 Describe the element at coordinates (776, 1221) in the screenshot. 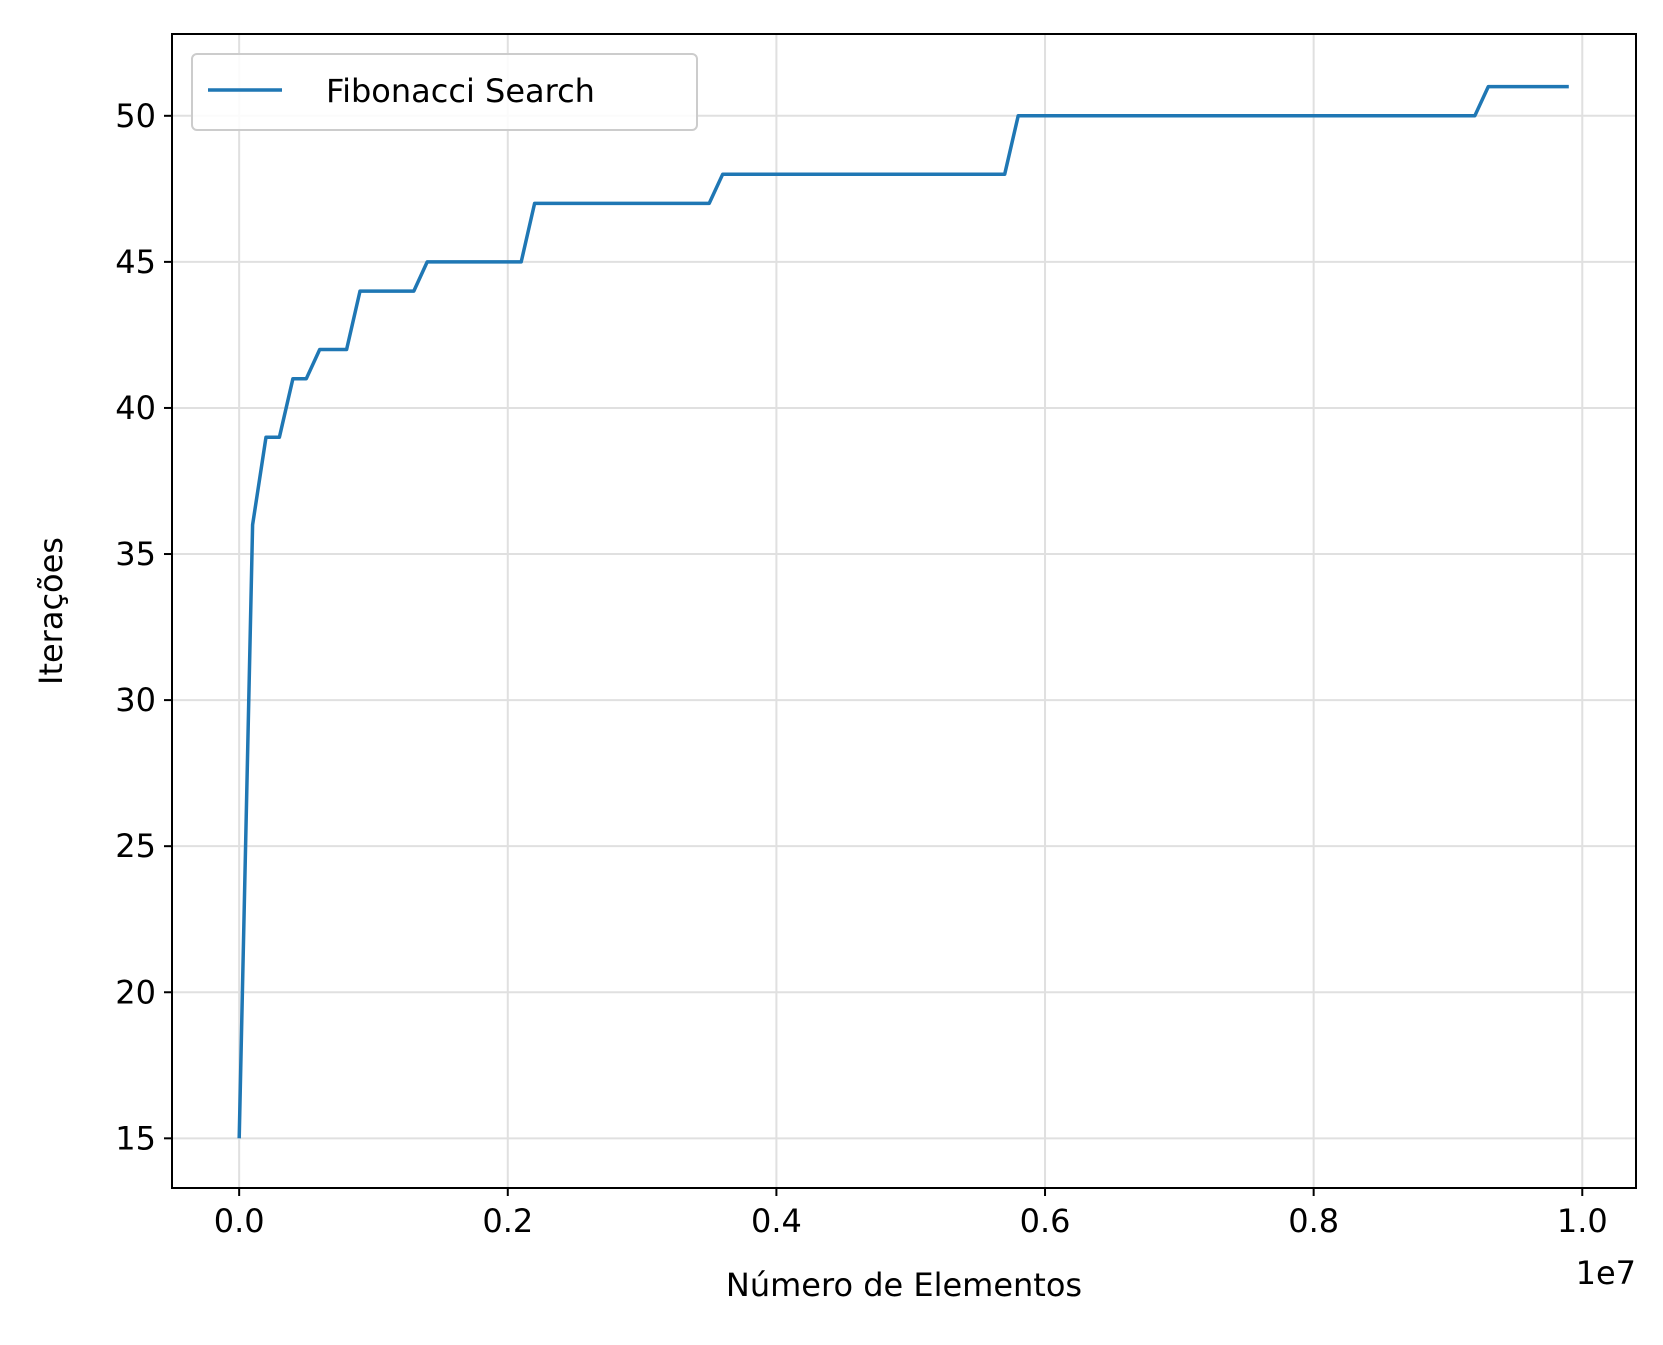

I see `x-tick-label: 0.4` at that location.